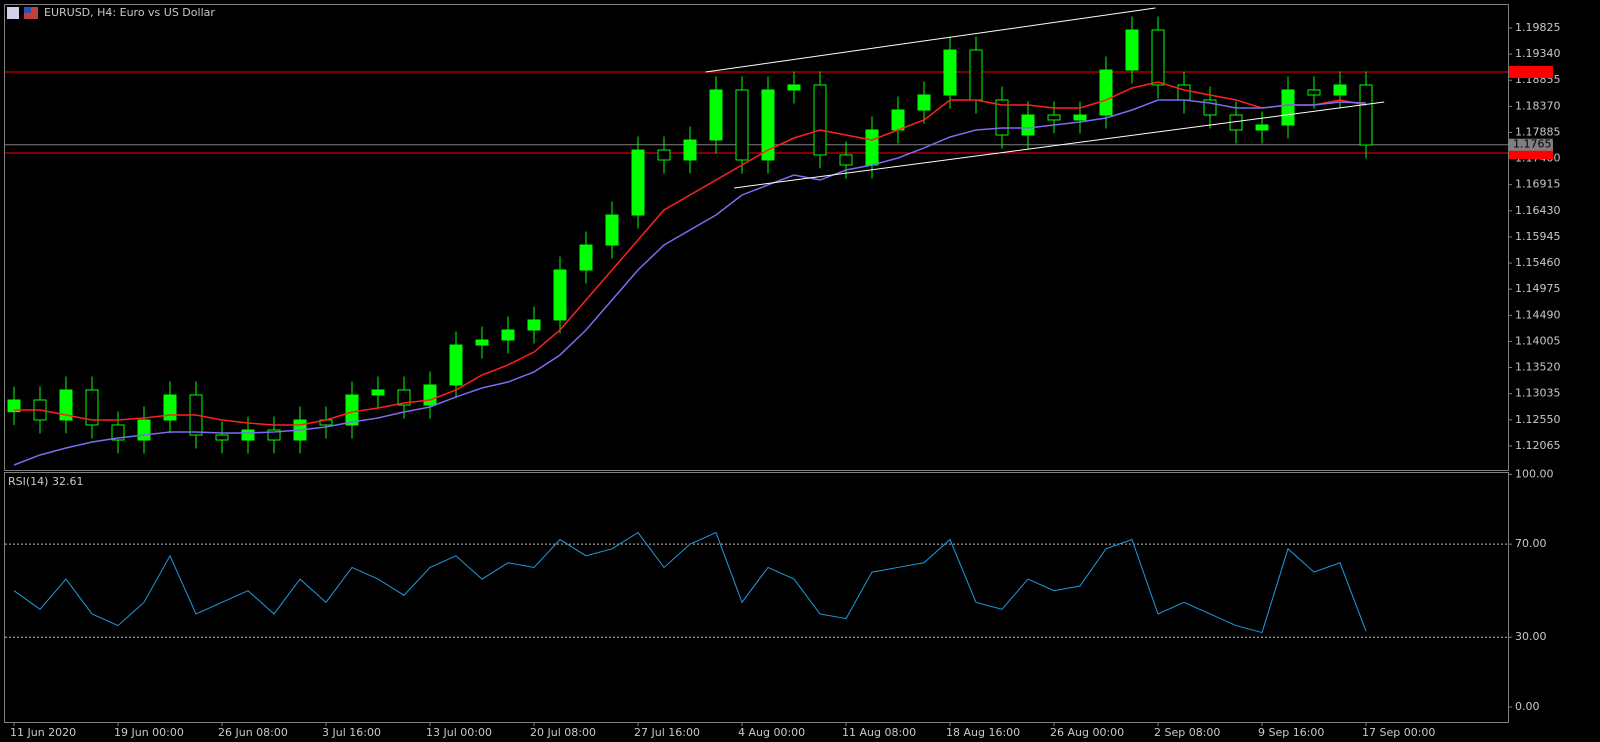 This screenshot has height=742, width=1600. Describe the element at coordinates (1538, 262) in the screenshot. I see `y-tick-label: 1.15460` at that location.